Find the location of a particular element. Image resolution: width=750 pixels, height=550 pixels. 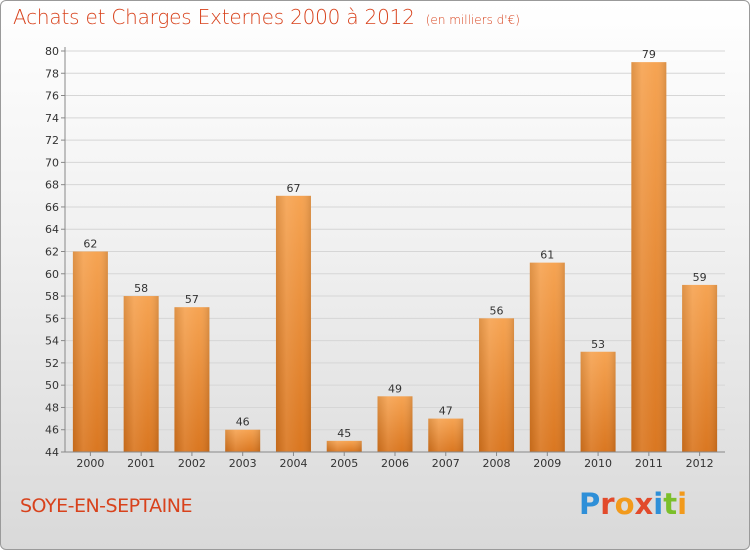

bar-value-label: 62 is located at coordinates (90, 244).